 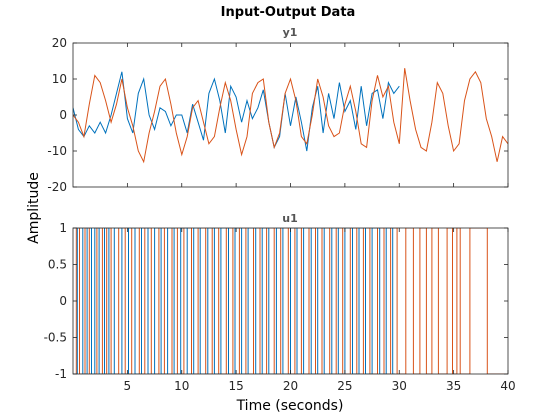 What do you see at coordinates (290, 386) in the screenshot?
I see `x-tick-label: 20` at bounding box center [290, 386].